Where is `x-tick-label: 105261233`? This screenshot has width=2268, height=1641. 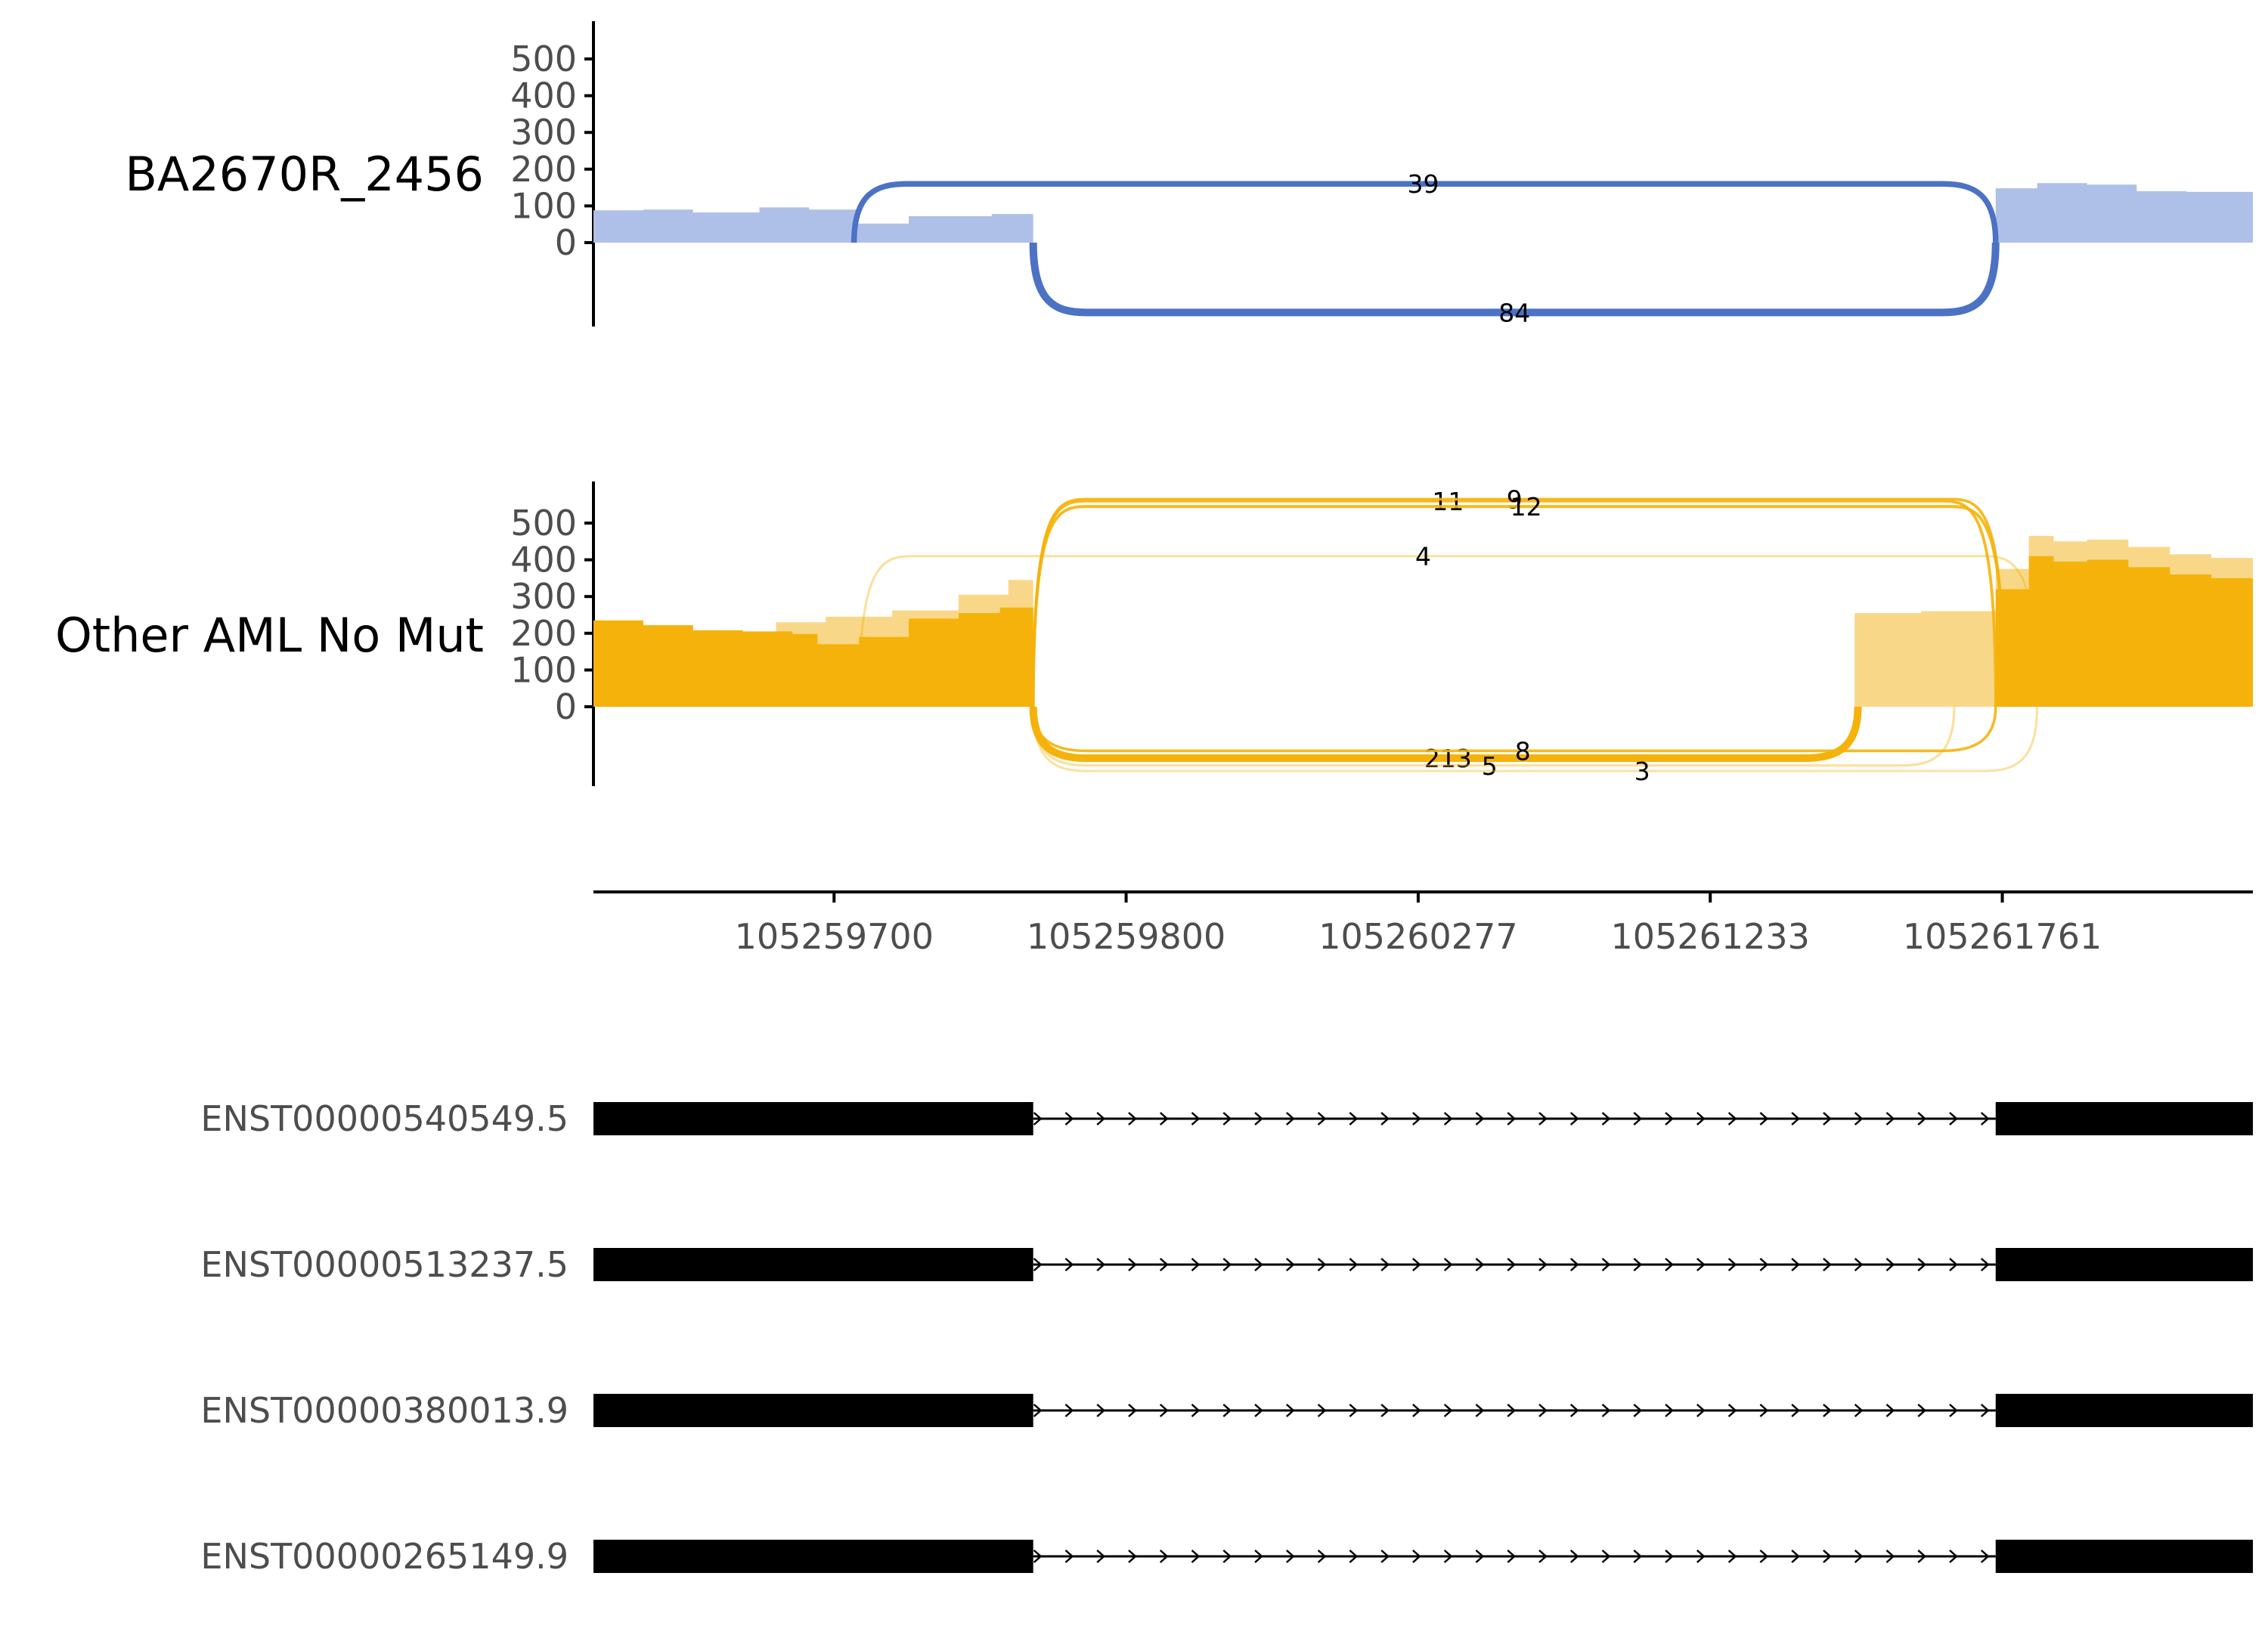
x-tick-label: 105261233 is located at coordinates (1710, 936).